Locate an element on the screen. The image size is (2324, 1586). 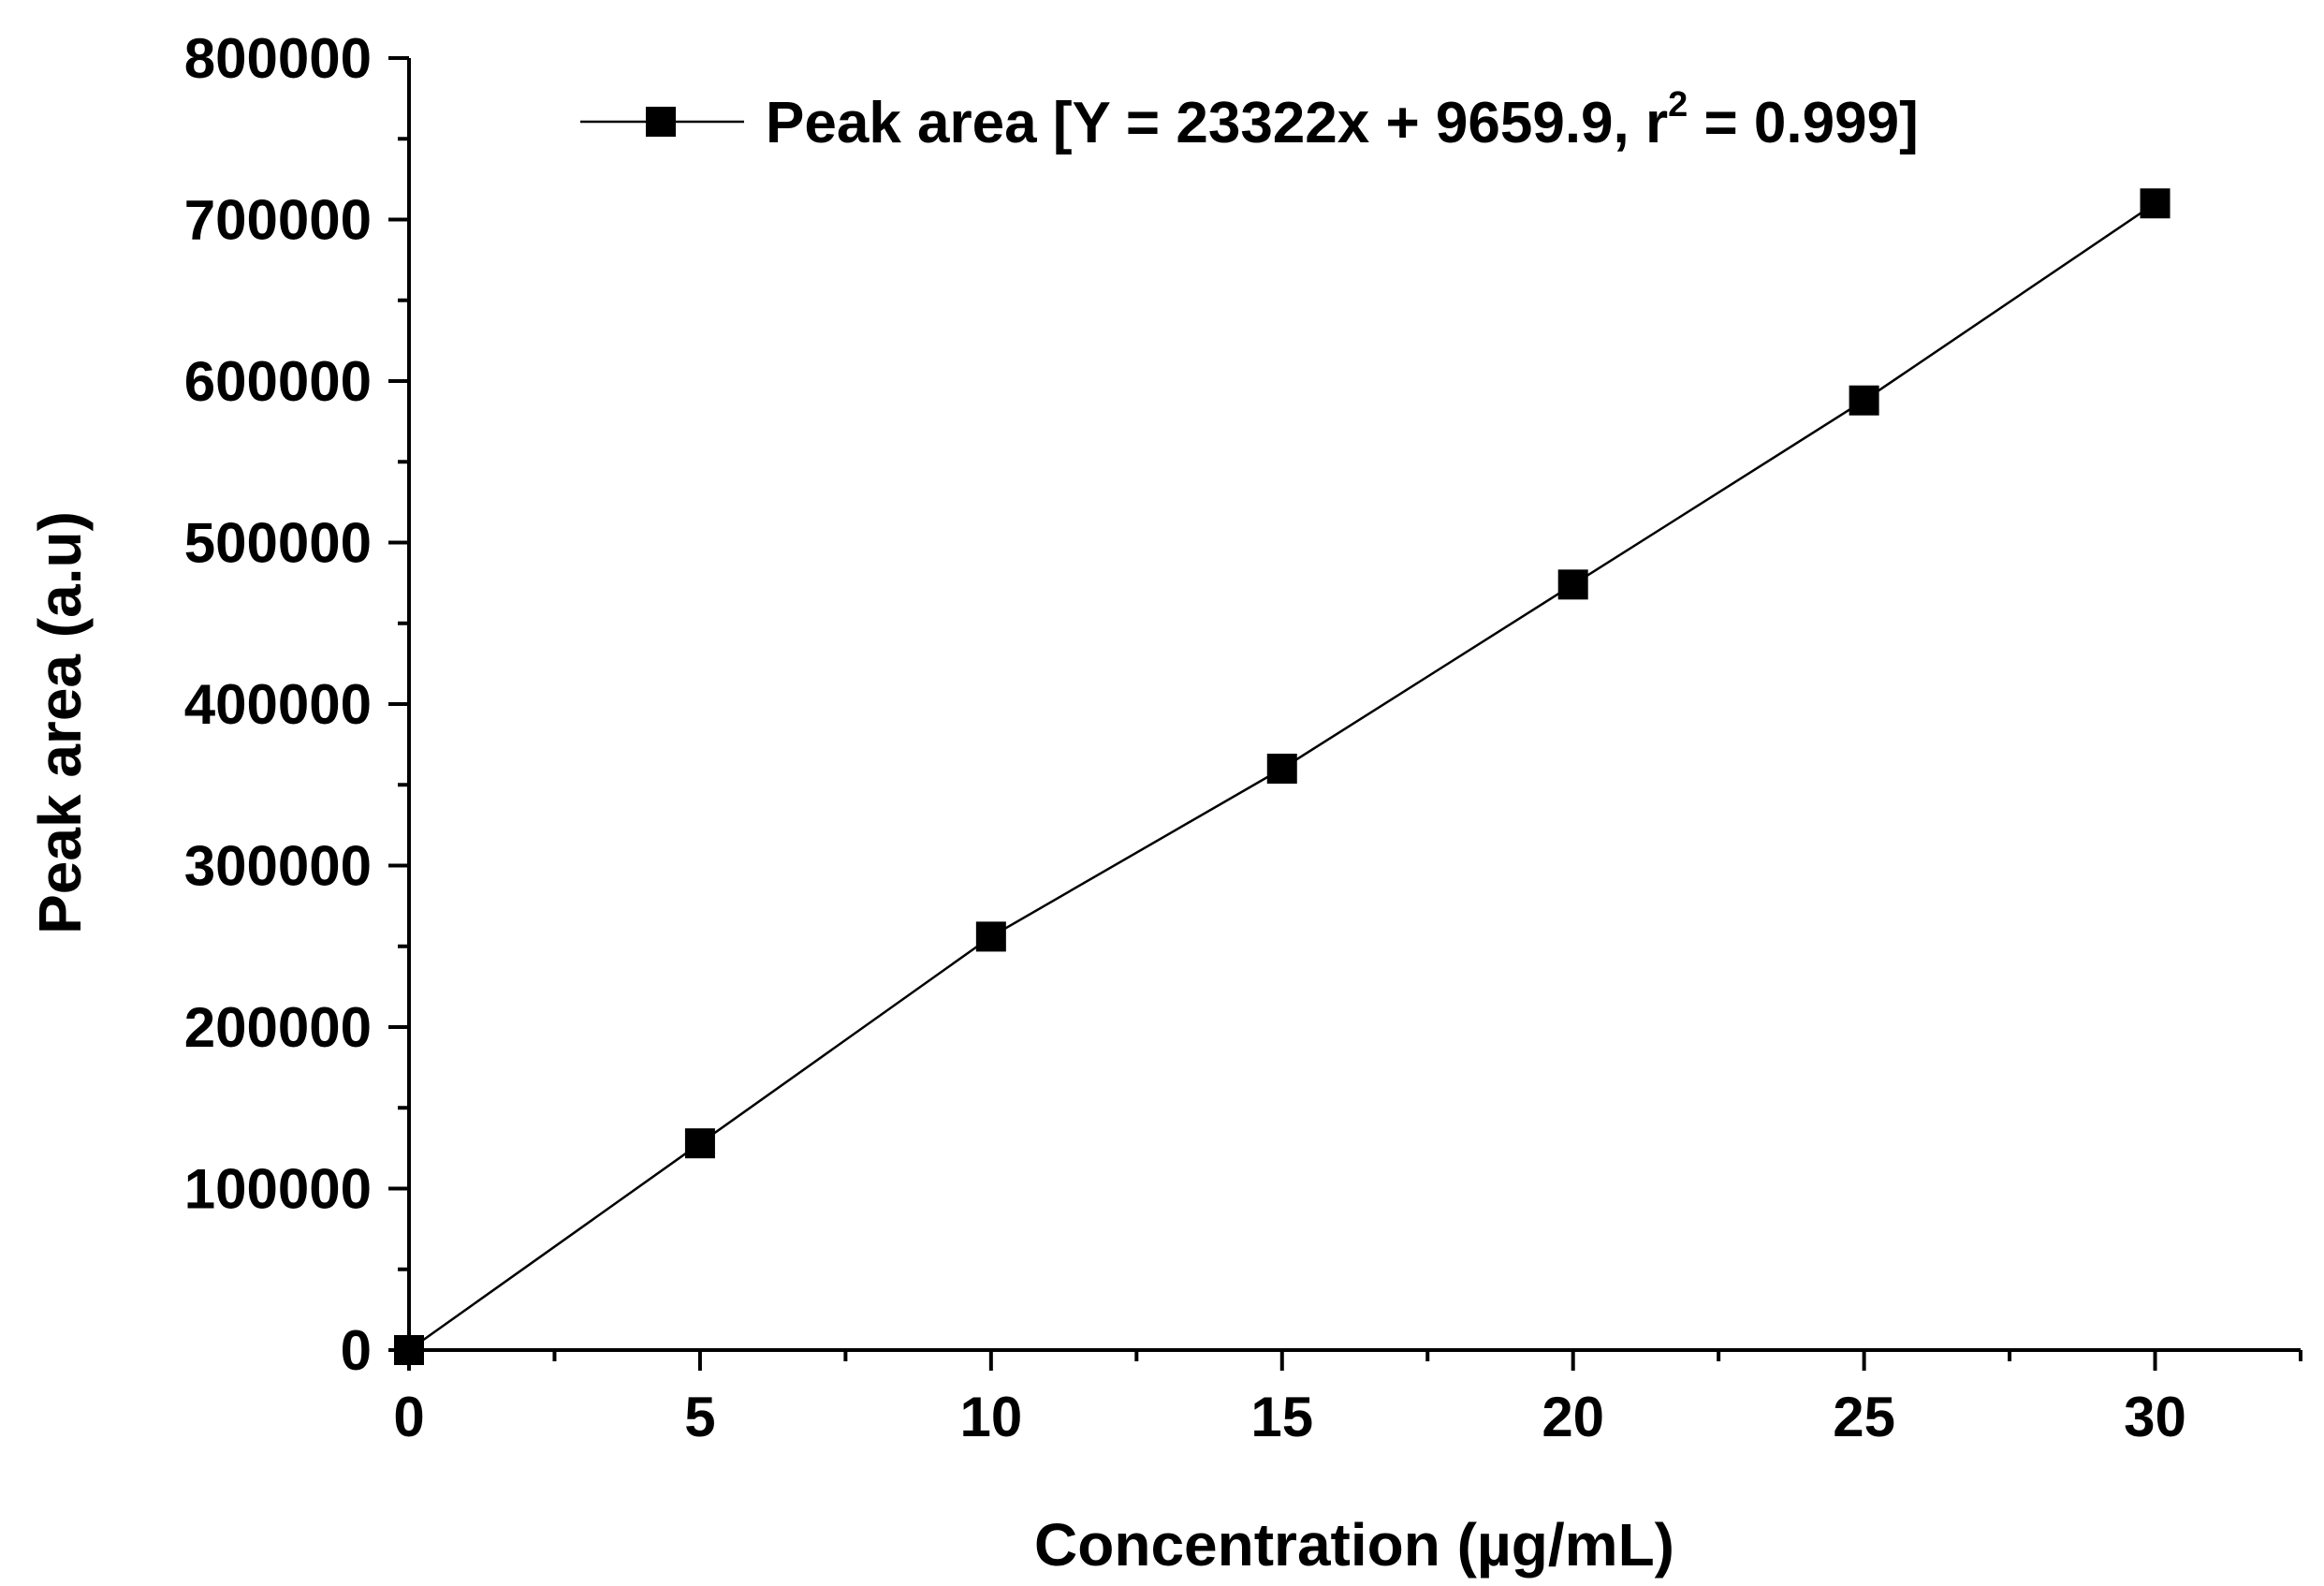
y-tick-label: 0 is located at coordinates (356, 1350).